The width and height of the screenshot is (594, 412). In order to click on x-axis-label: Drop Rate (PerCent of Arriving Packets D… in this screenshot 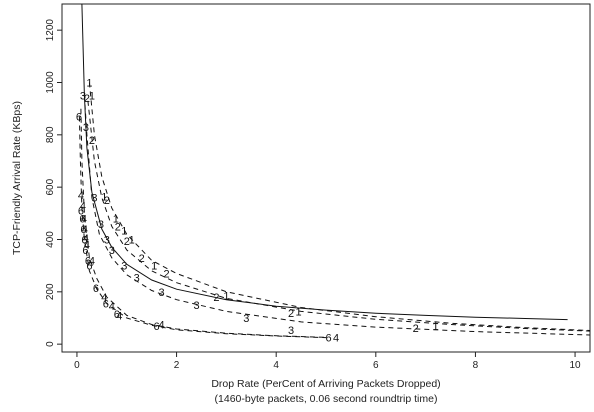, I will do `click(325, 384)`.